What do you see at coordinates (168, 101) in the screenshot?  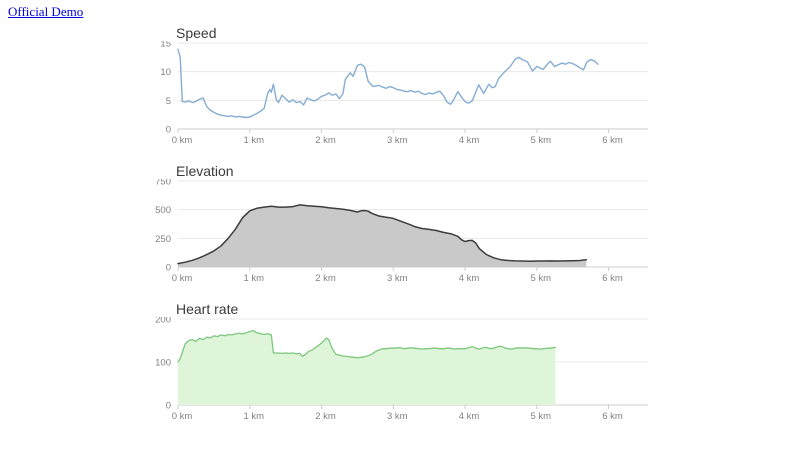 I see `y-tick-label: 5` at bounding box center [168, 101].